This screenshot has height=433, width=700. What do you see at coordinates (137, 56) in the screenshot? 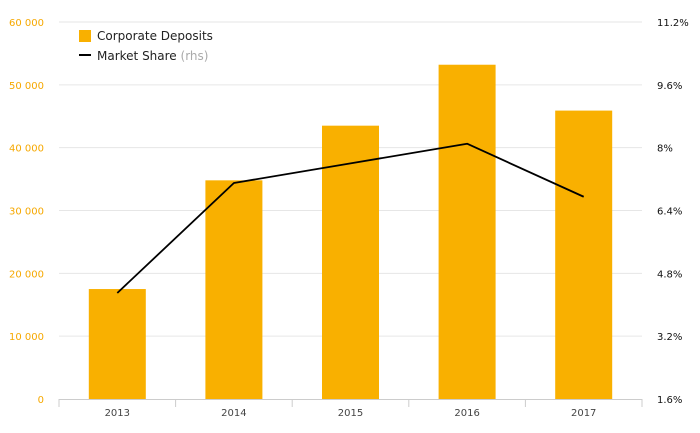
I see `legend-series-name: Market Share` at bounding box center [137, 56].